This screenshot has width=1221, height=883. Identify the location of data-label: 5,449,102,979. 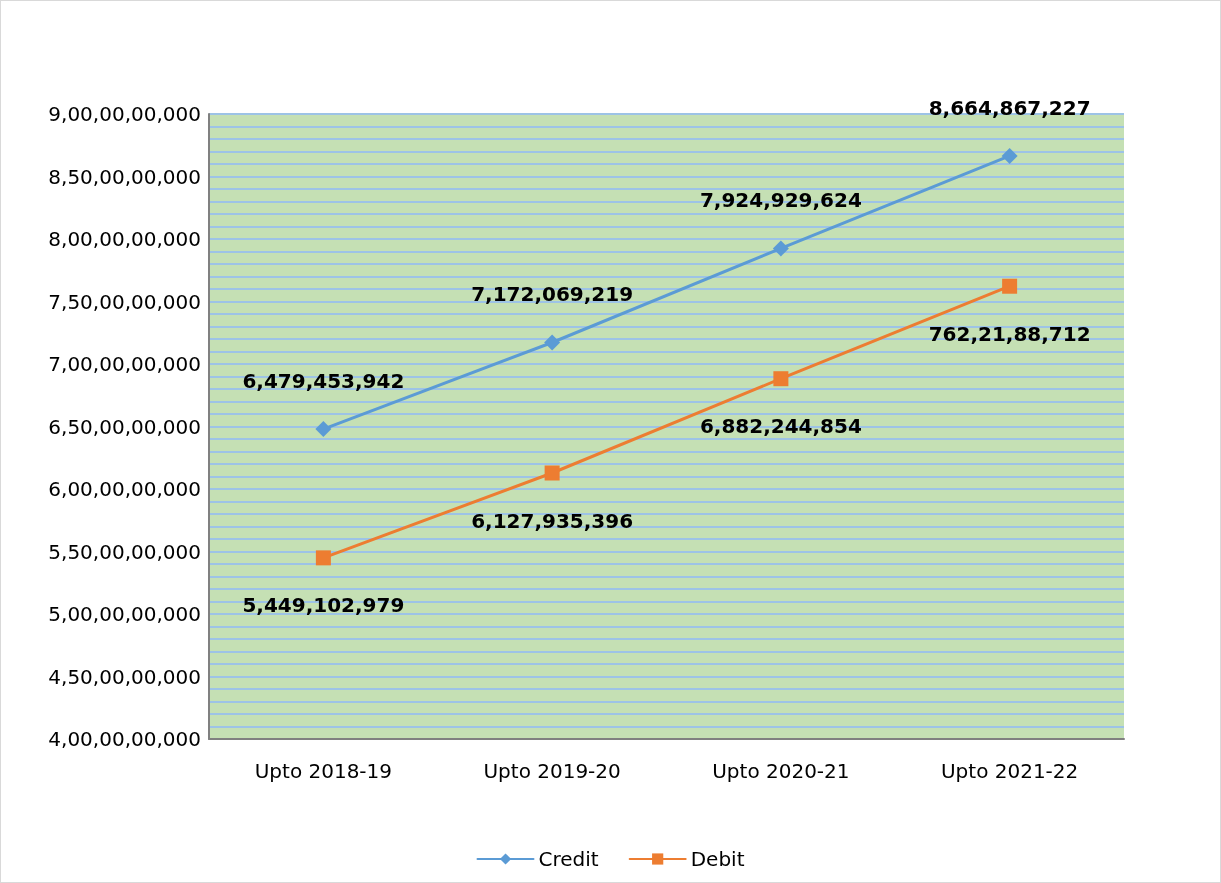
(323, 605).